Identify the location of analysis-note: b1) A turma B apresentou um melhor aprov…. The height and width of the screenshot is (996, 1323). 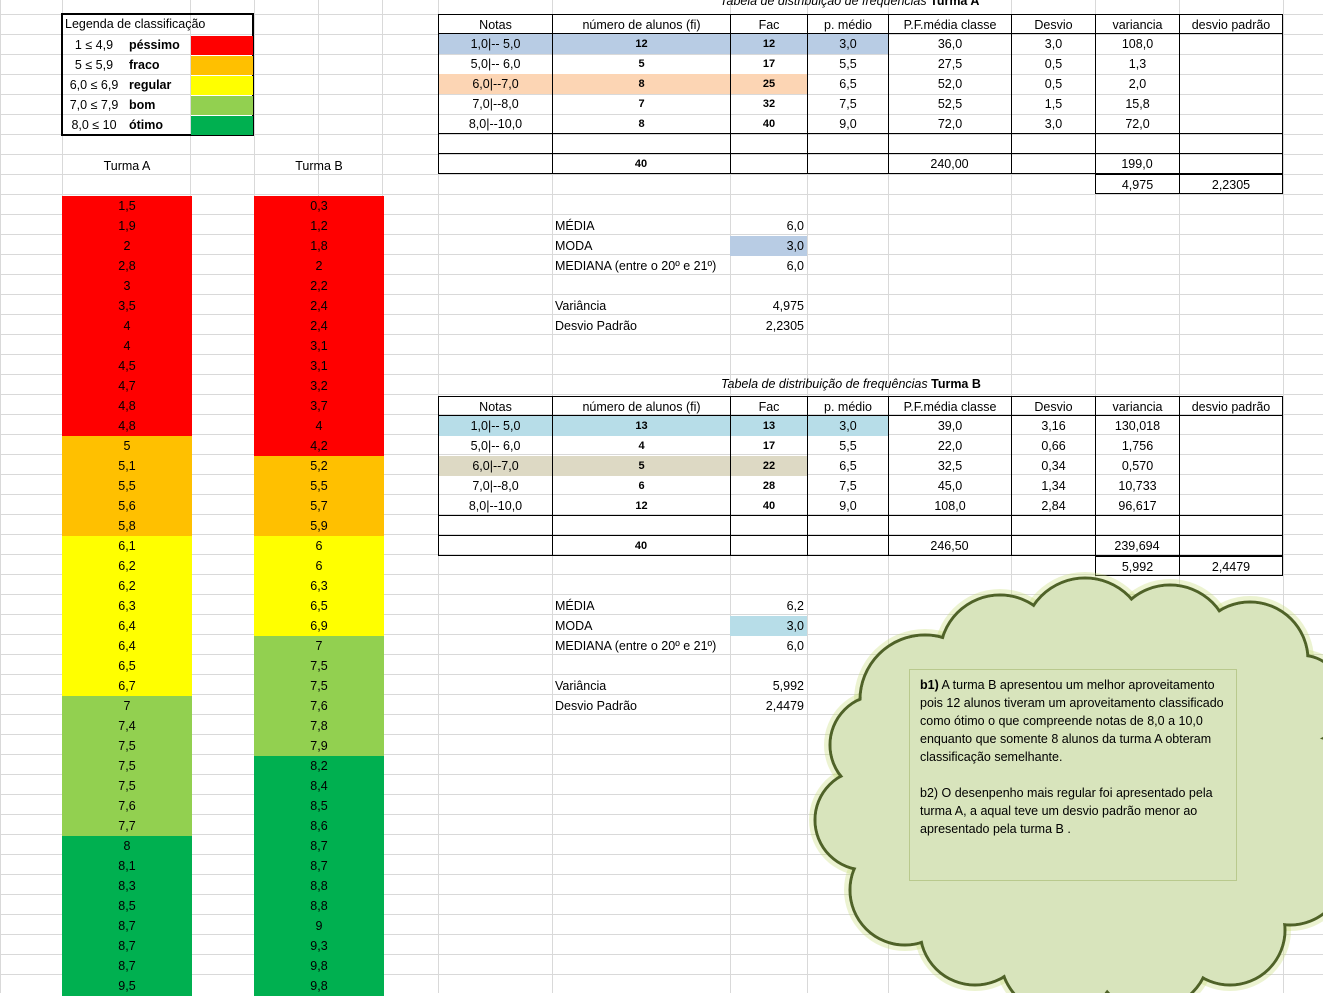
(1073, 775).